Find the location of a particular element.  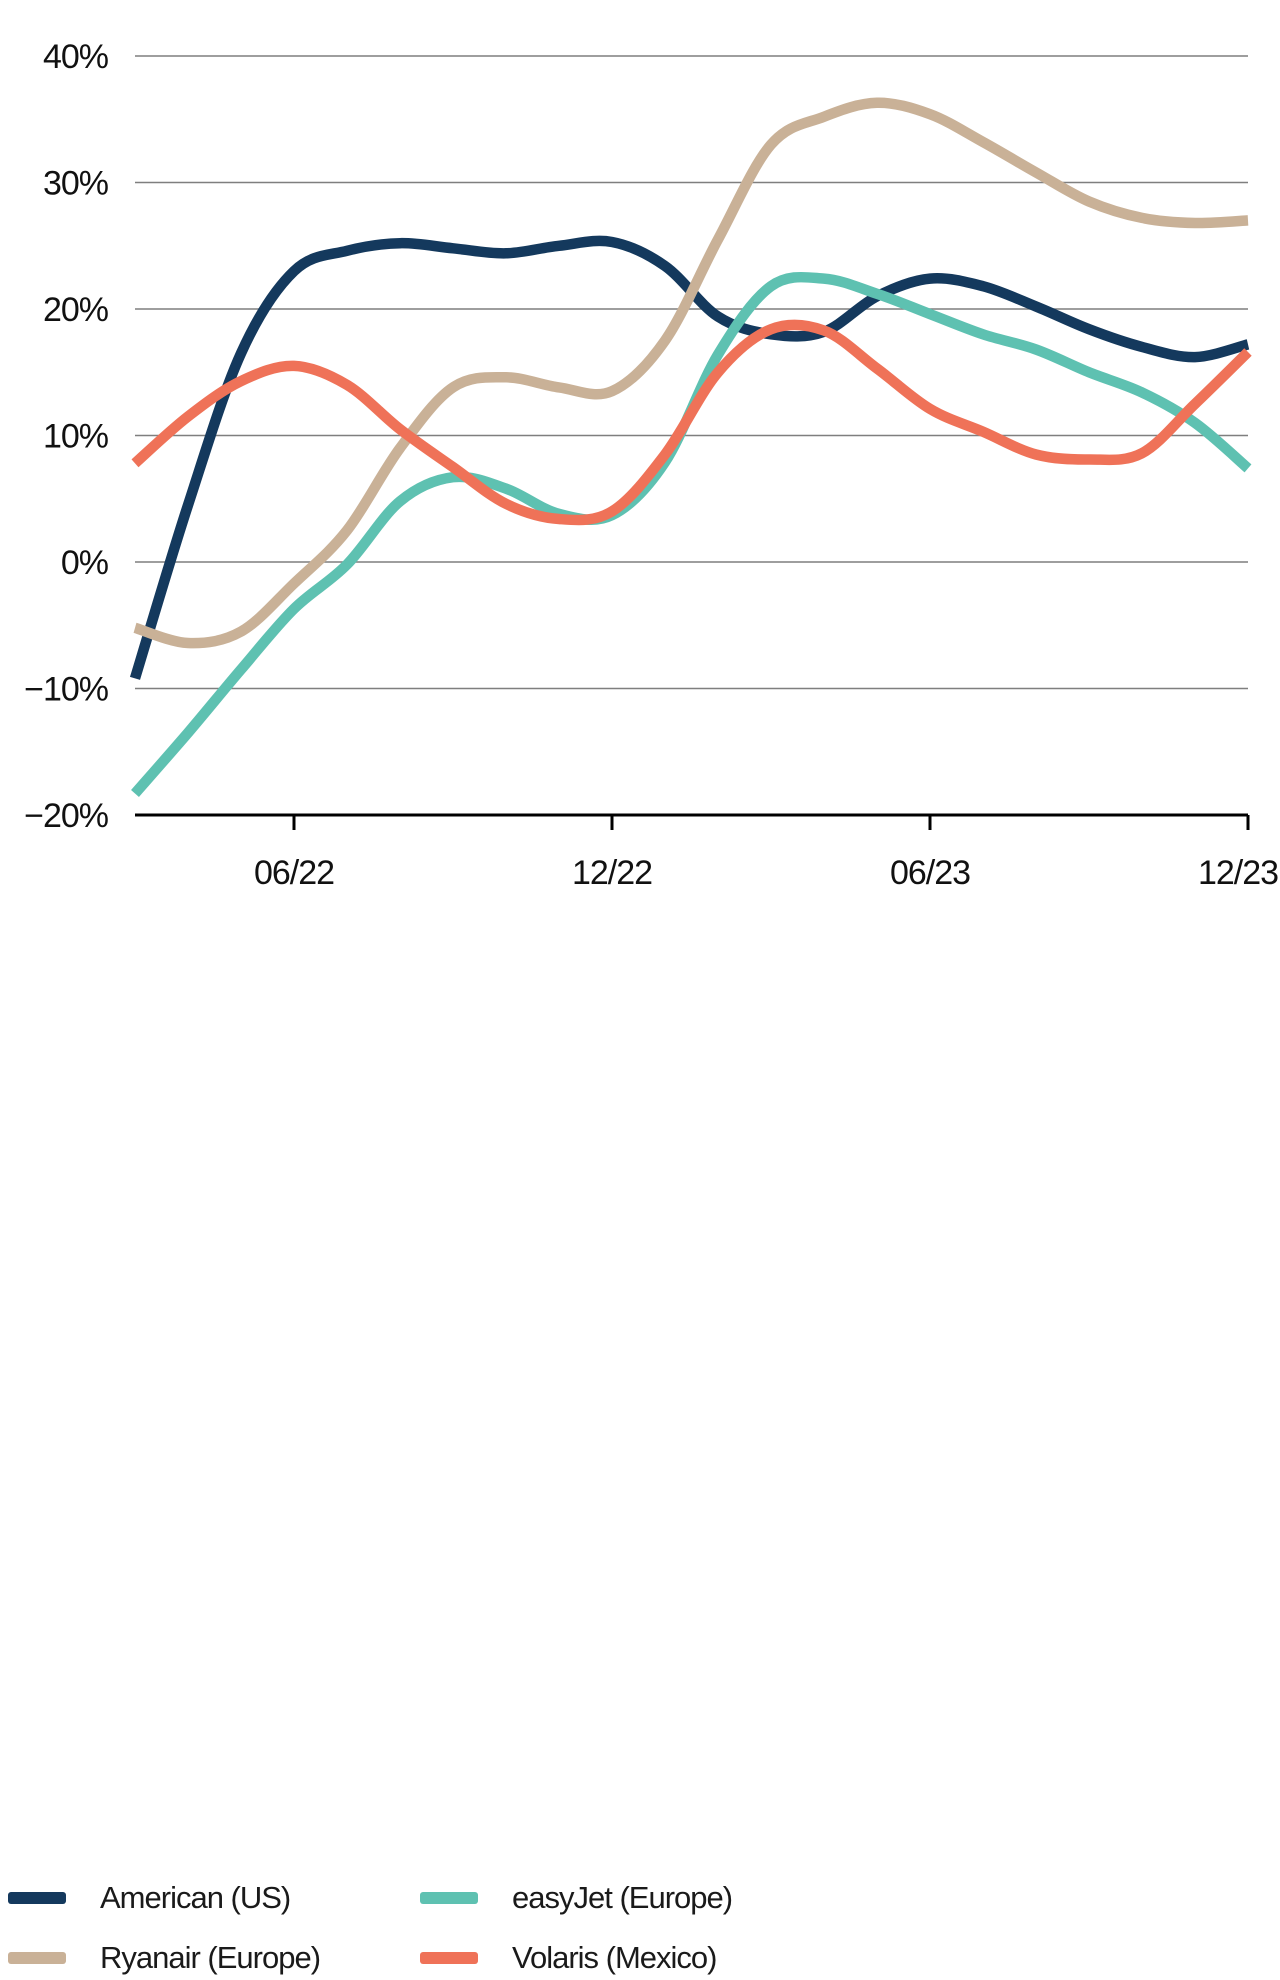

american-line-swatch is located at coordinates (37, 1898).